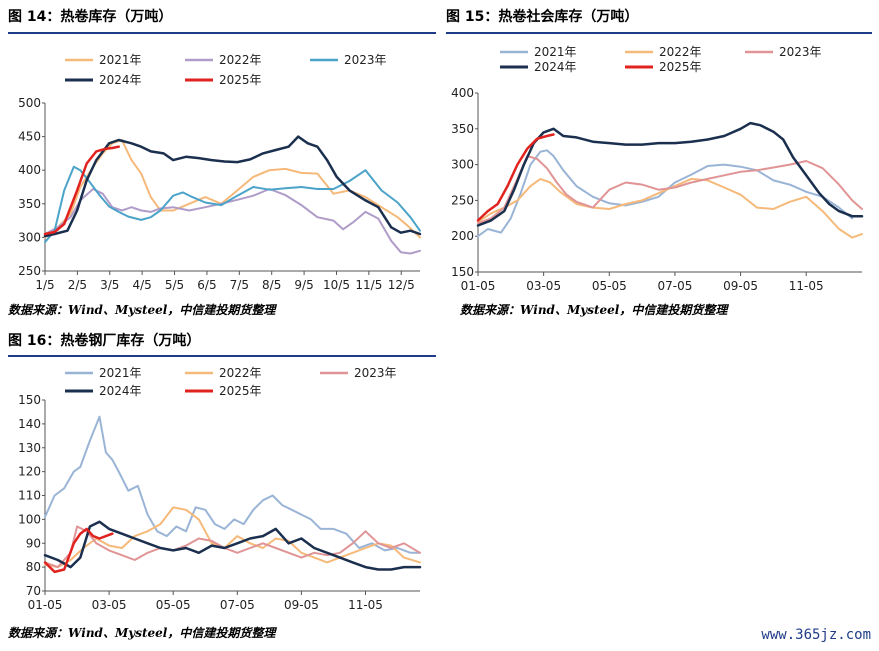 This screenshot has width=879, height=651. I want to click on x-tick-label: 3/5, so click(109, 285).